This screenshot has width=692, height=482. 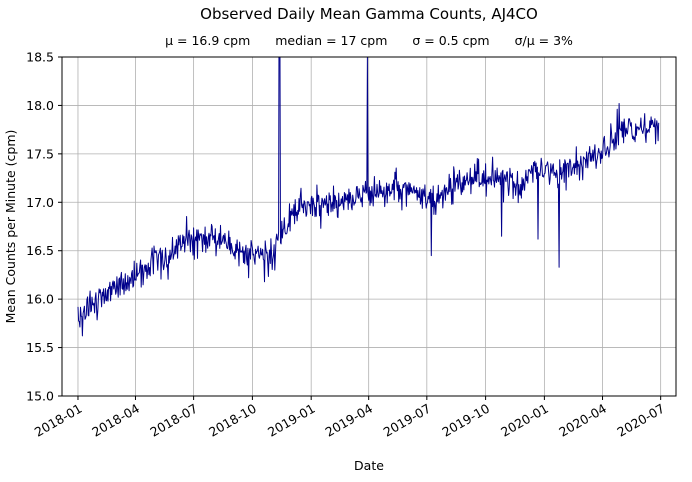 What do you see at coordinates (291, 420) in the screenshot?
I see `x-tick-label: 2019-01` at bounding box center [291, 420].